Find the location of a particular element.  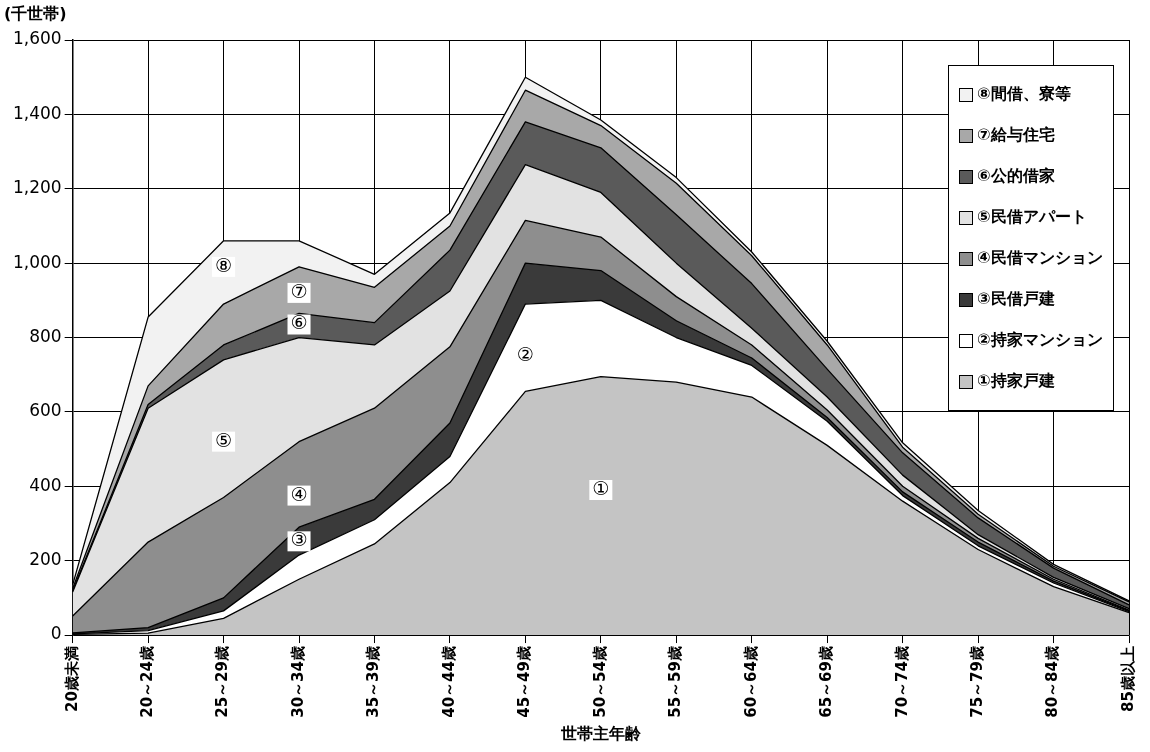

x-tick-label: 20歳未満 is located at coordinates (71, 679).